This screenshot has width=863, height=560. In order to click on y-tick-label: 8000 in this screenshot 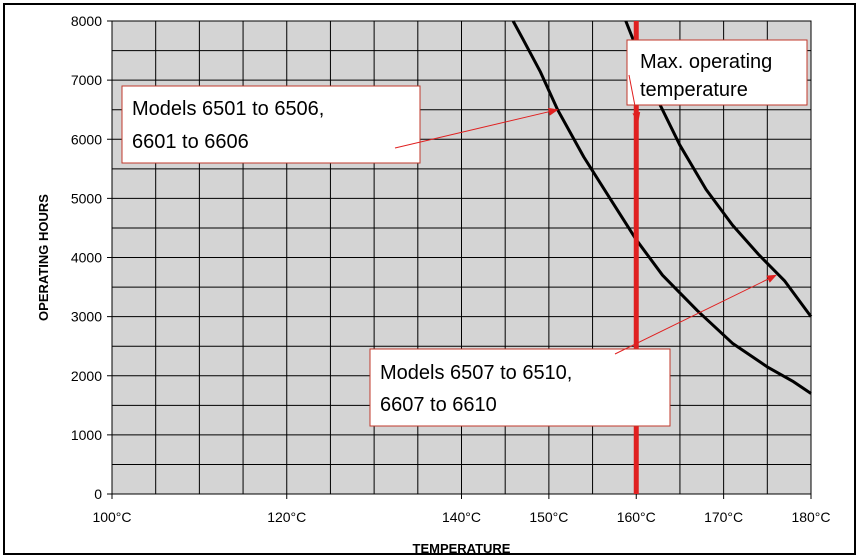, I will do `click(86, 21)`.